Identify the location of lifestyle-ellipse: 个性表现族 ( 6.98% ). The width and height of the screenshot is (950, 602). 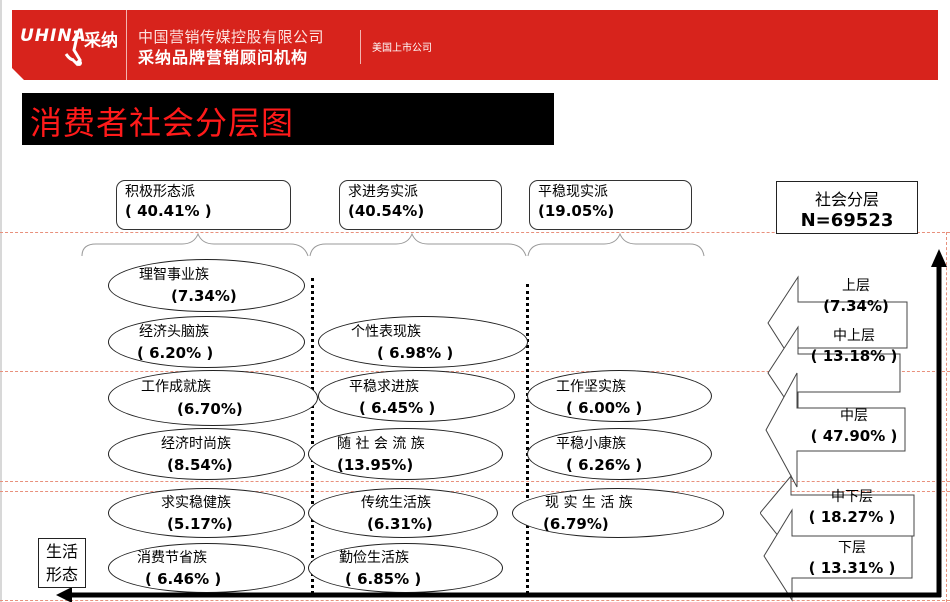
(423, 342).